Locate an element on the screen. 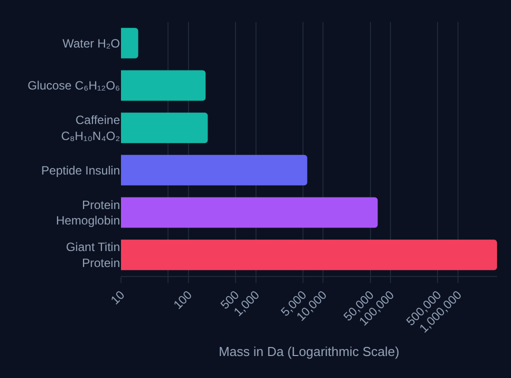 Image resolution: width=511 pixels, height=378 pixels. y-tick-label: Water H₂O is located at coordinates (91, 43).